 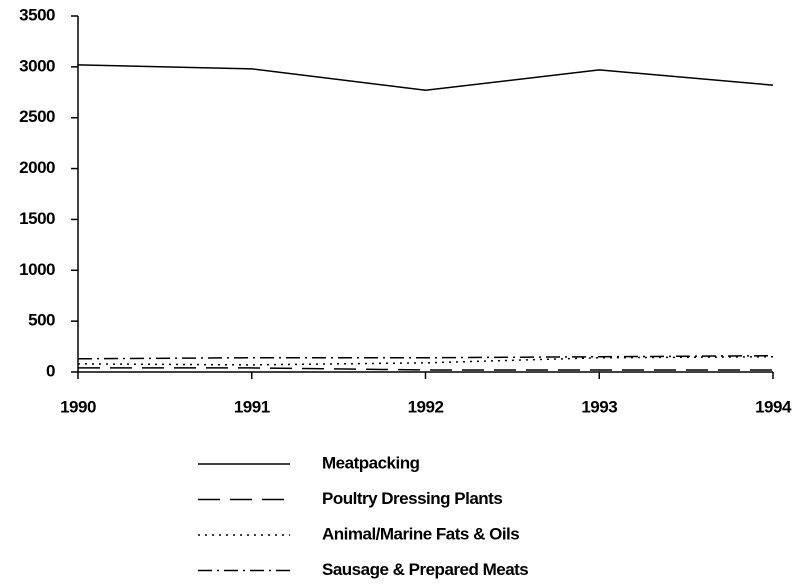 I want to click on x-tick-label: 1994, so click(x=773, y=406).